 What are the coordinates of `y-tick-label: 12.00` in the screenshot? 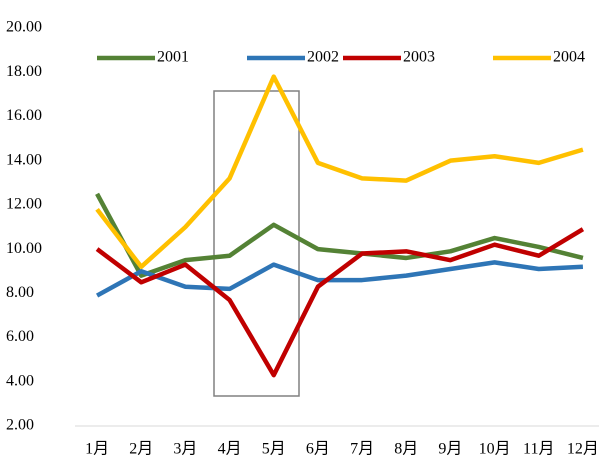 It's located at (24, 204).